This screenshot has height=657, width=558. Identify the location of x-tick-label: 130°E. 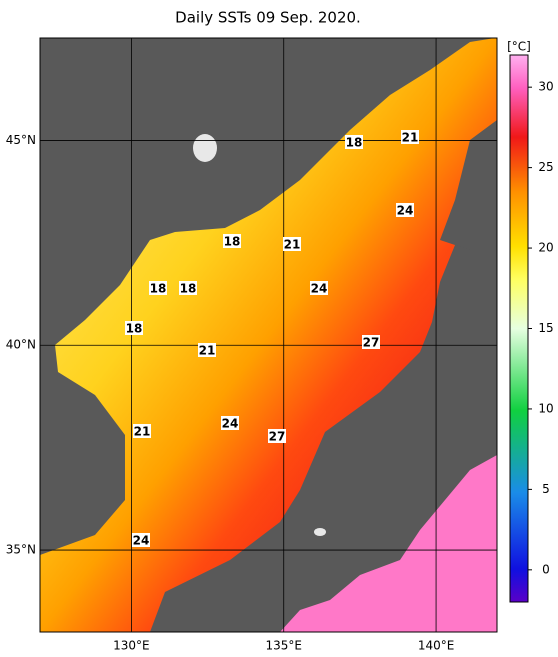
(131, 646).